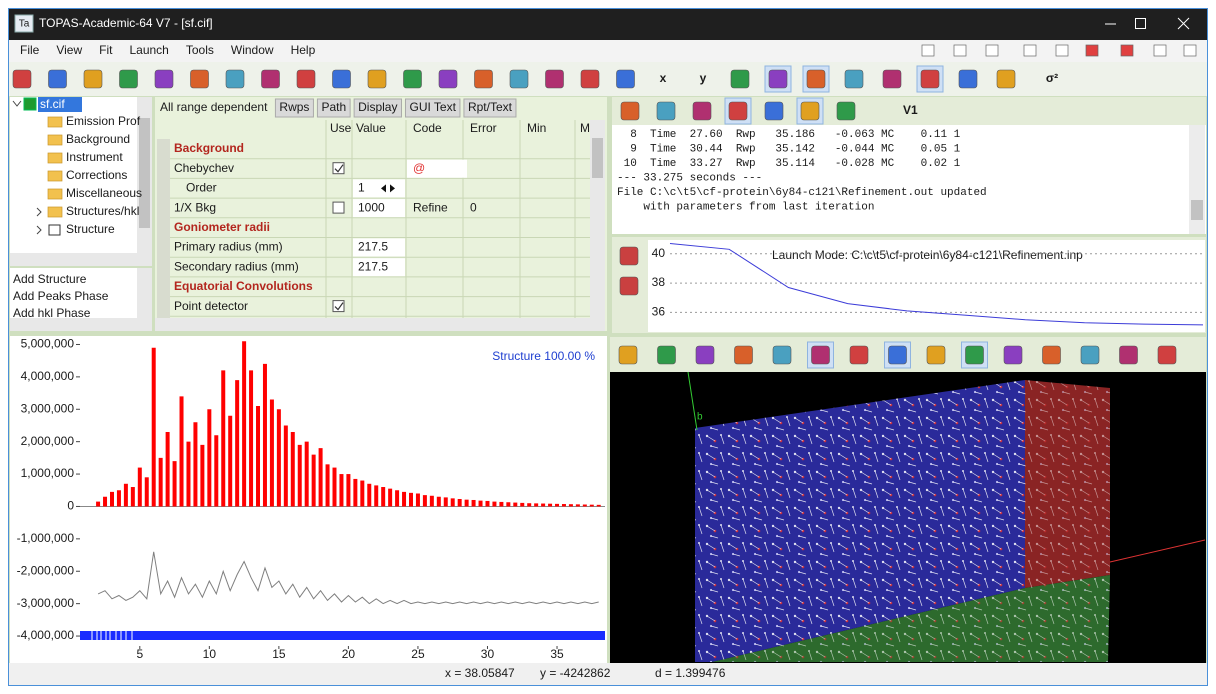  I want to click on menu-item: File, so click(30, 50).